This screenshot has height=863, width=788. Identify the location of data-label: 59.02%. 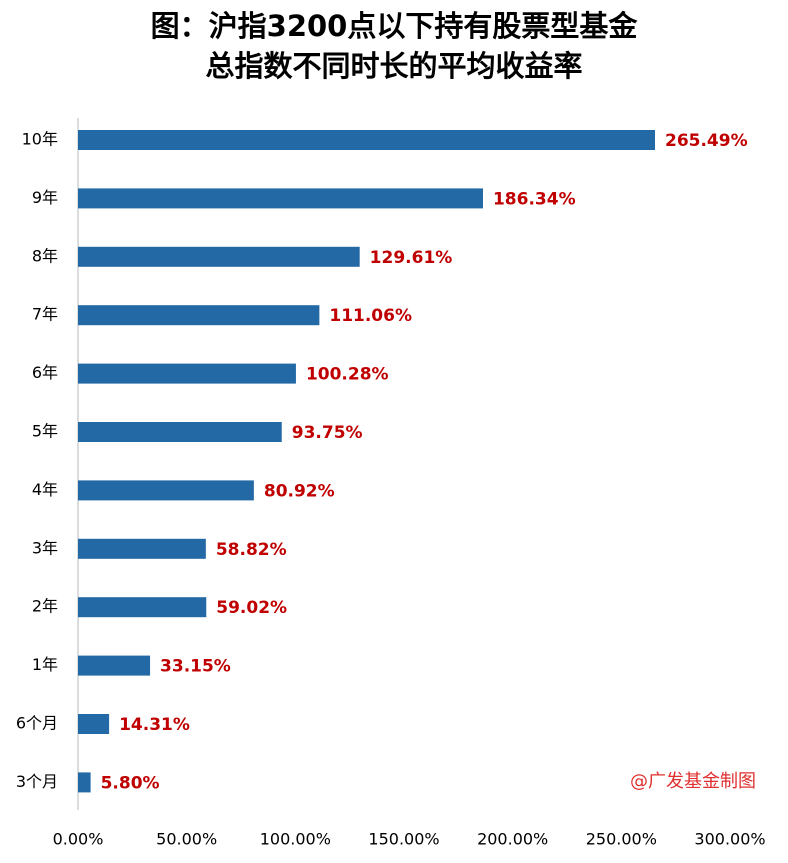
(251, 608).